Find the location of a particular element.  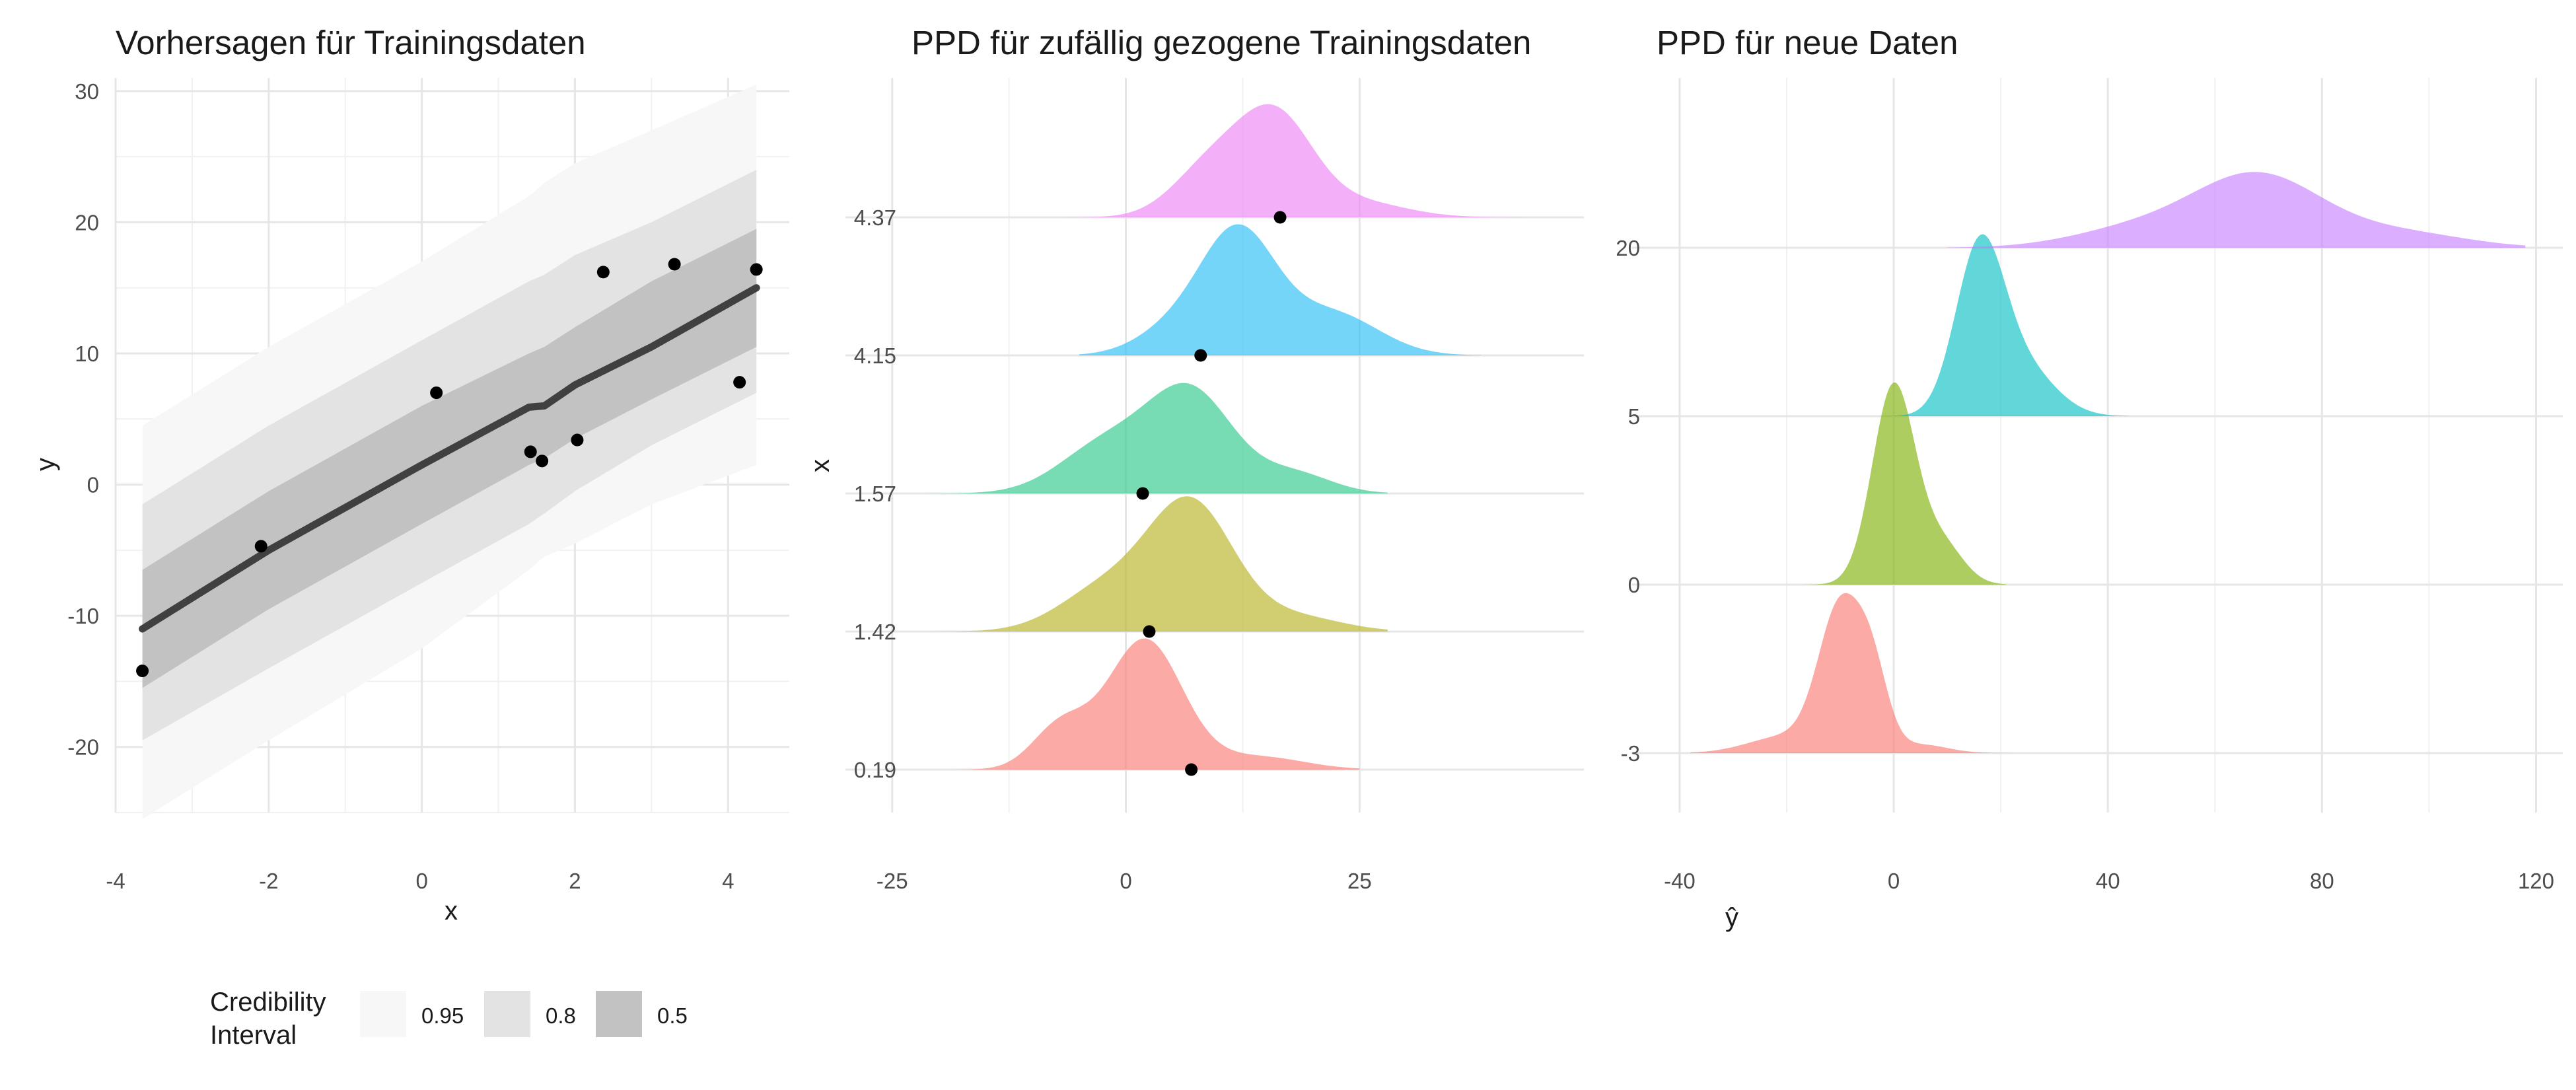

y-tick-label-1-42: 1.42 is located at coordinates (875, 632).